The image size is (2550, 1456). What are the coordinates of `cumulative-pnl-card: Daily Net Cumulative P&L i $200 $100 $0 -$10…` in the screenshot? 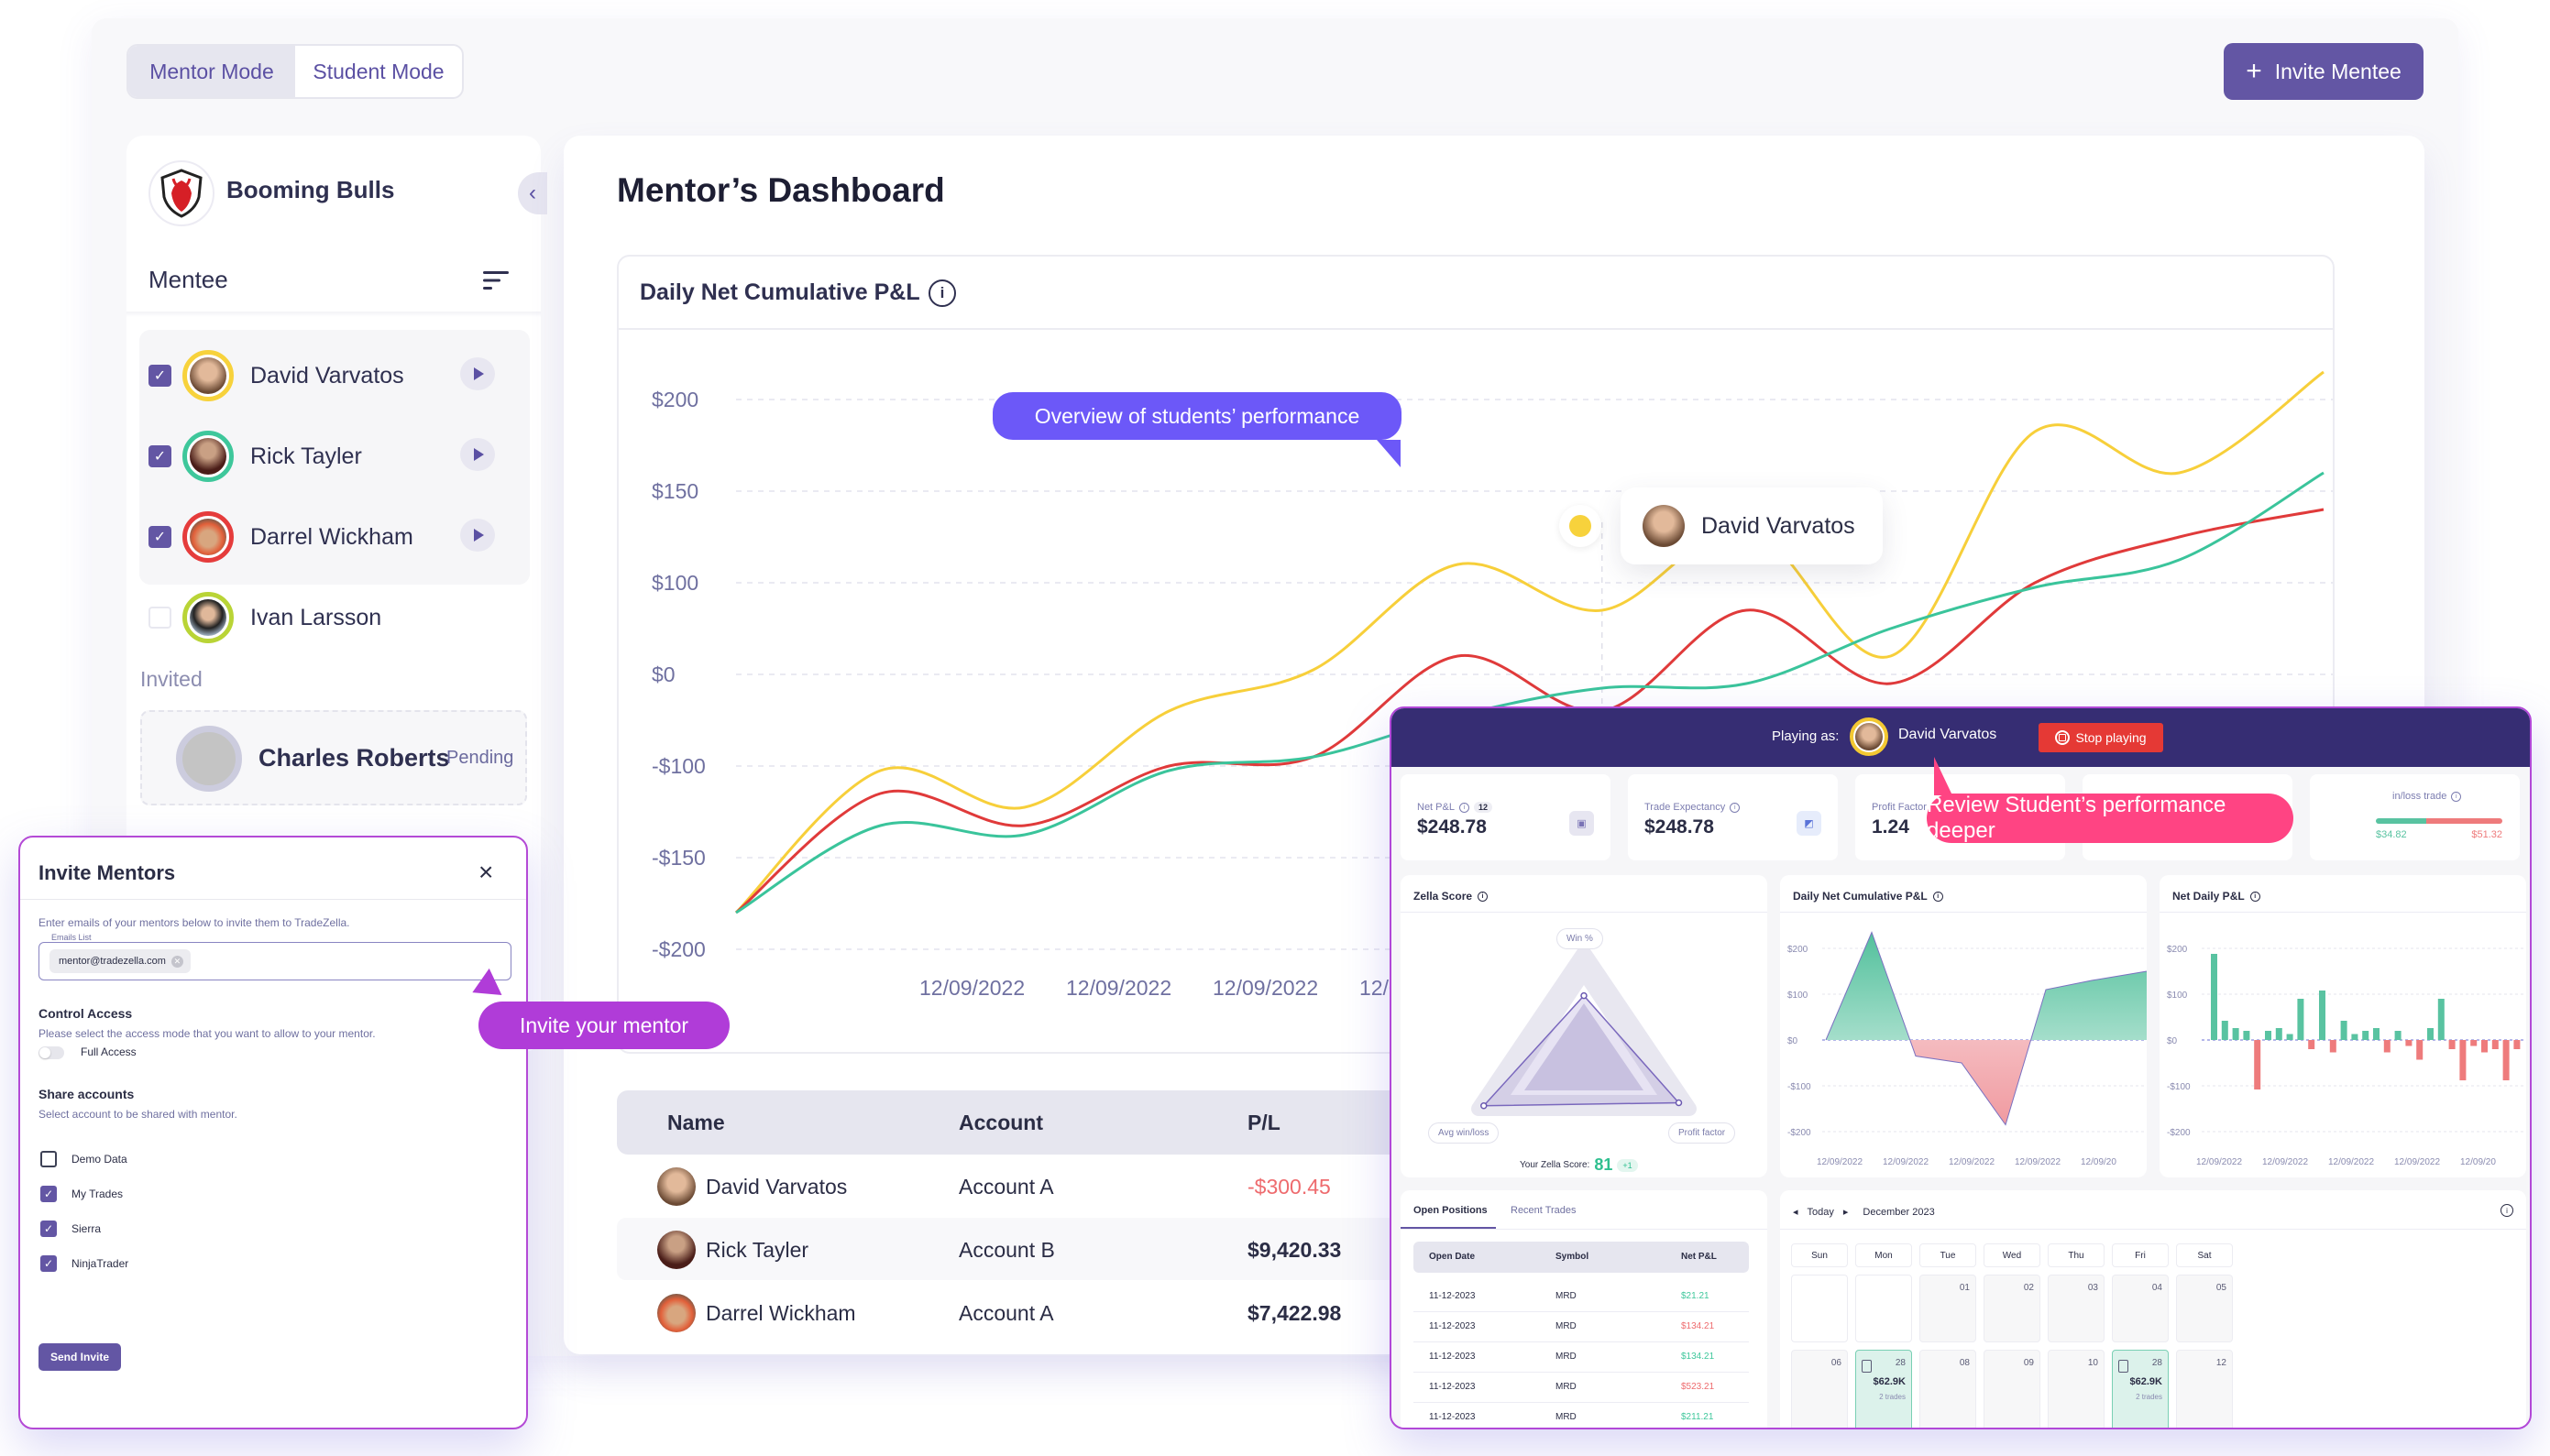 It's located at (1964, 1026).